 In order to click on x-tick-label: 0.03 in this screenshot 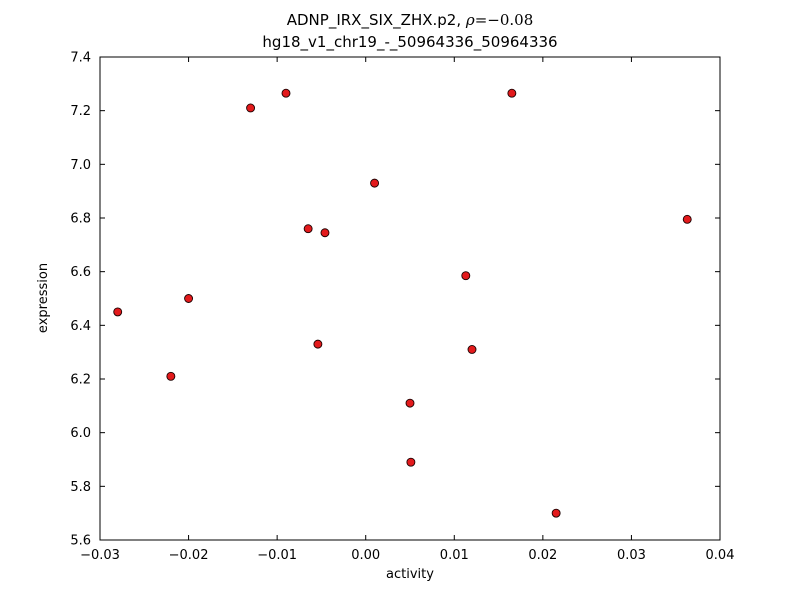, I will do `click(631, 555)`.